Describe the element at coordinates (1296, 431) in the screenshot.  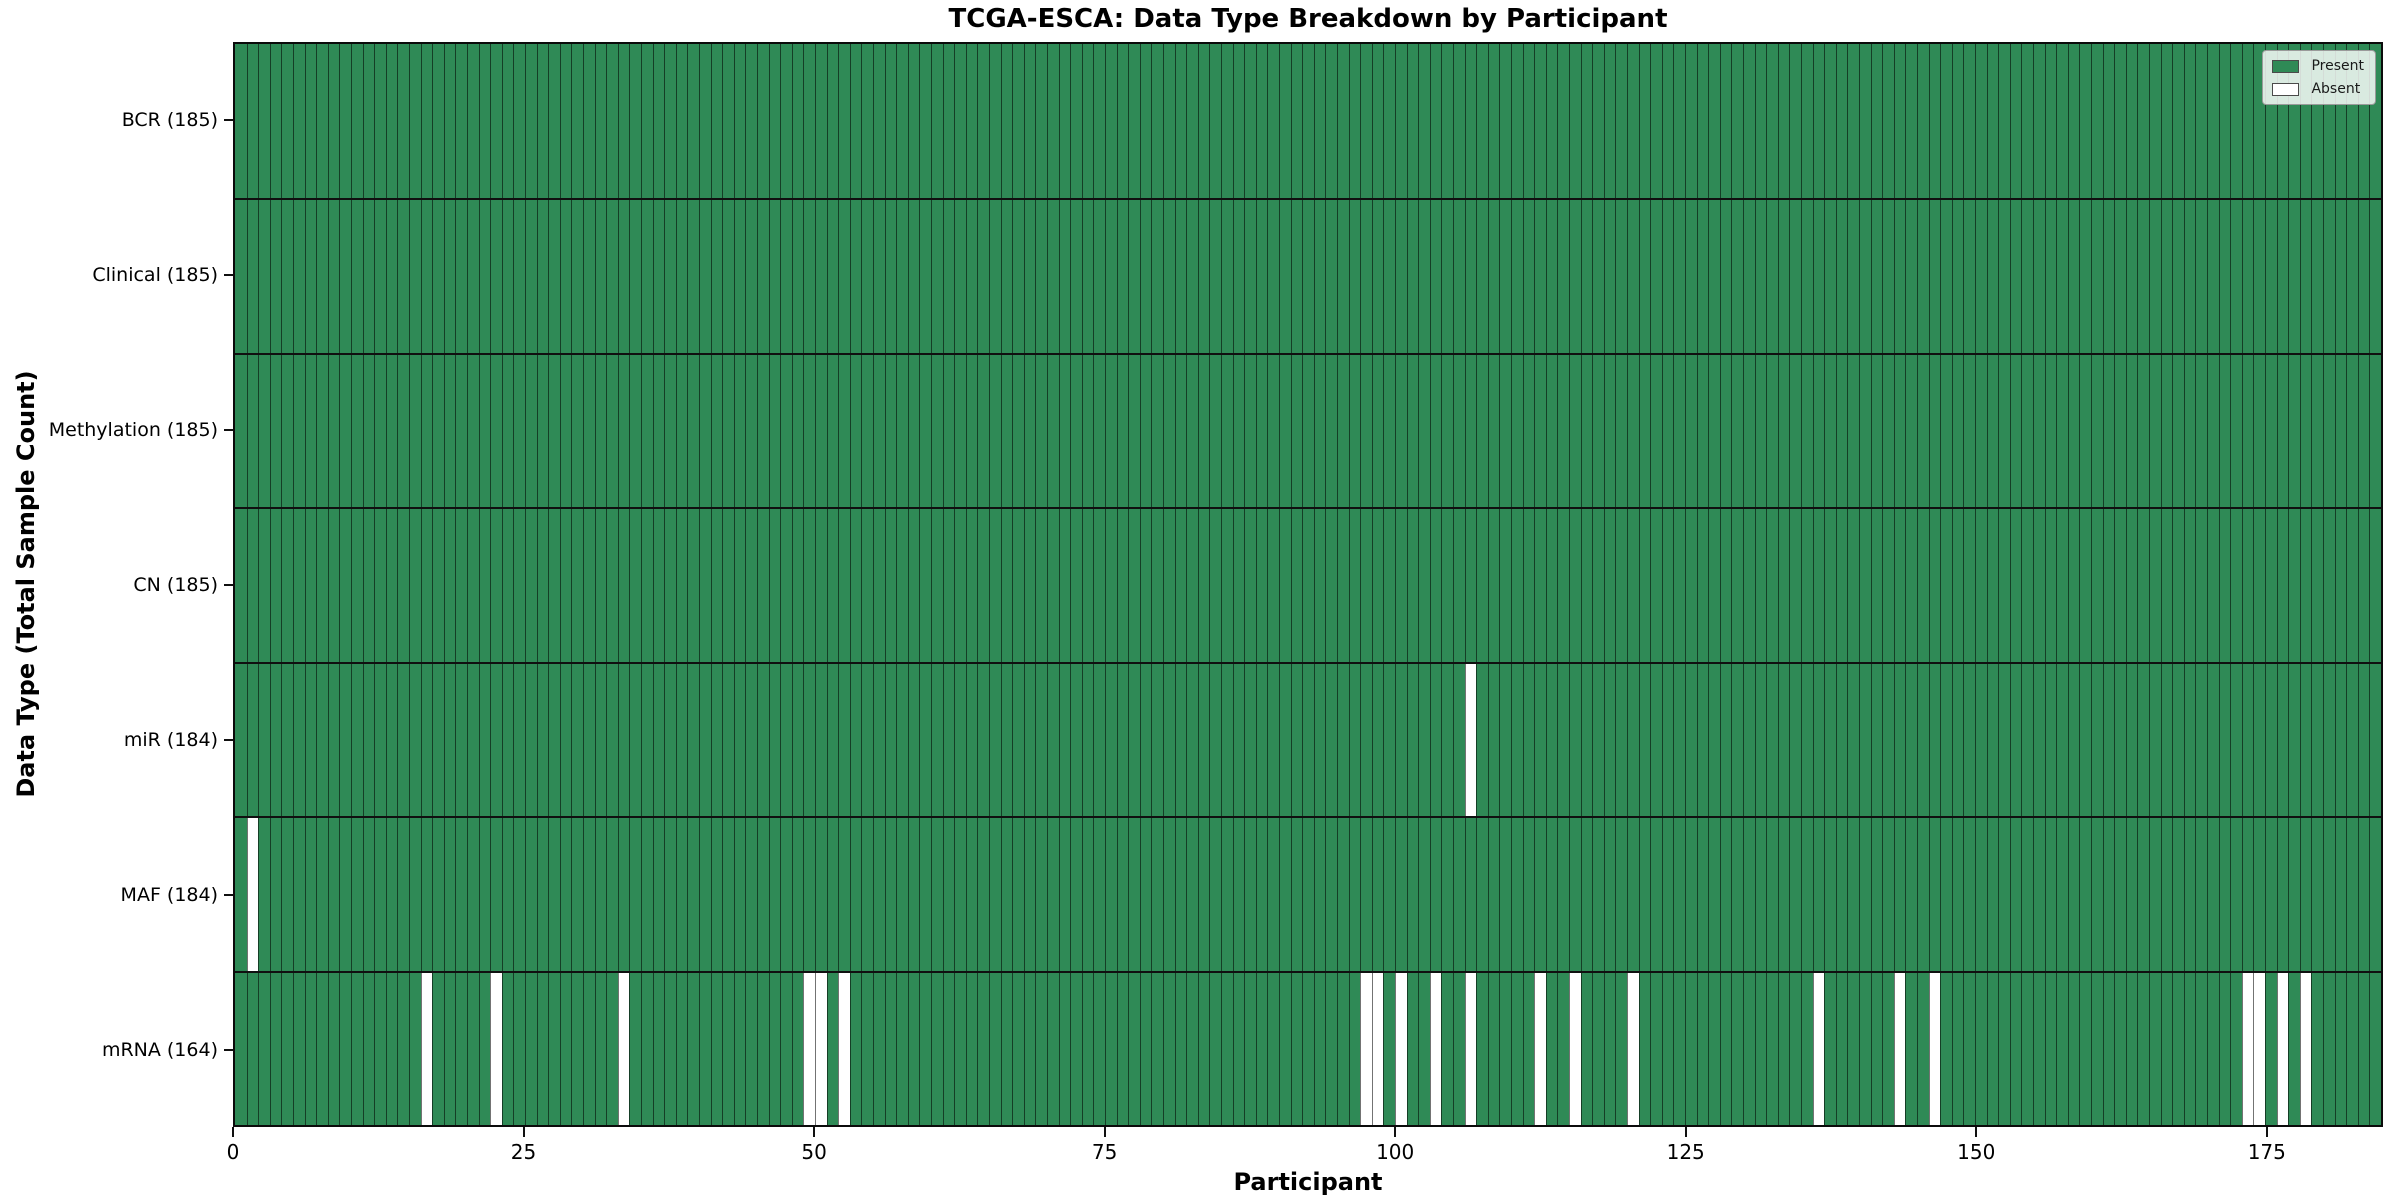
I see `cell-Methylation-p91` at that location.